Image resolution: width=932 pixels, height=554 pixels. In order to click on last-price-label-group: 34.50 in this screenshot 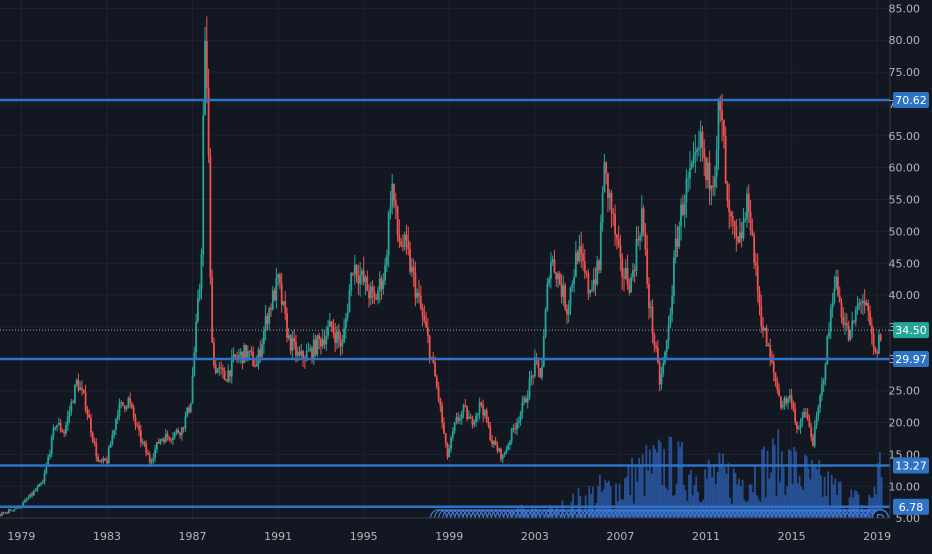, I will do `click(911, 330)`.